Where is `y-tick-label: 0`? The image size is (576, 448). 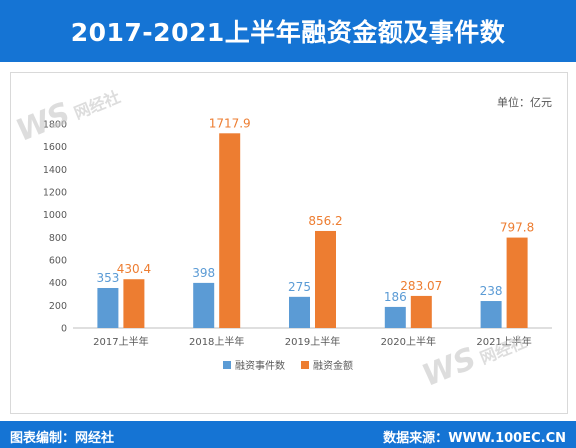
y-tick-label: 0 is located at coordinates (64, 329).